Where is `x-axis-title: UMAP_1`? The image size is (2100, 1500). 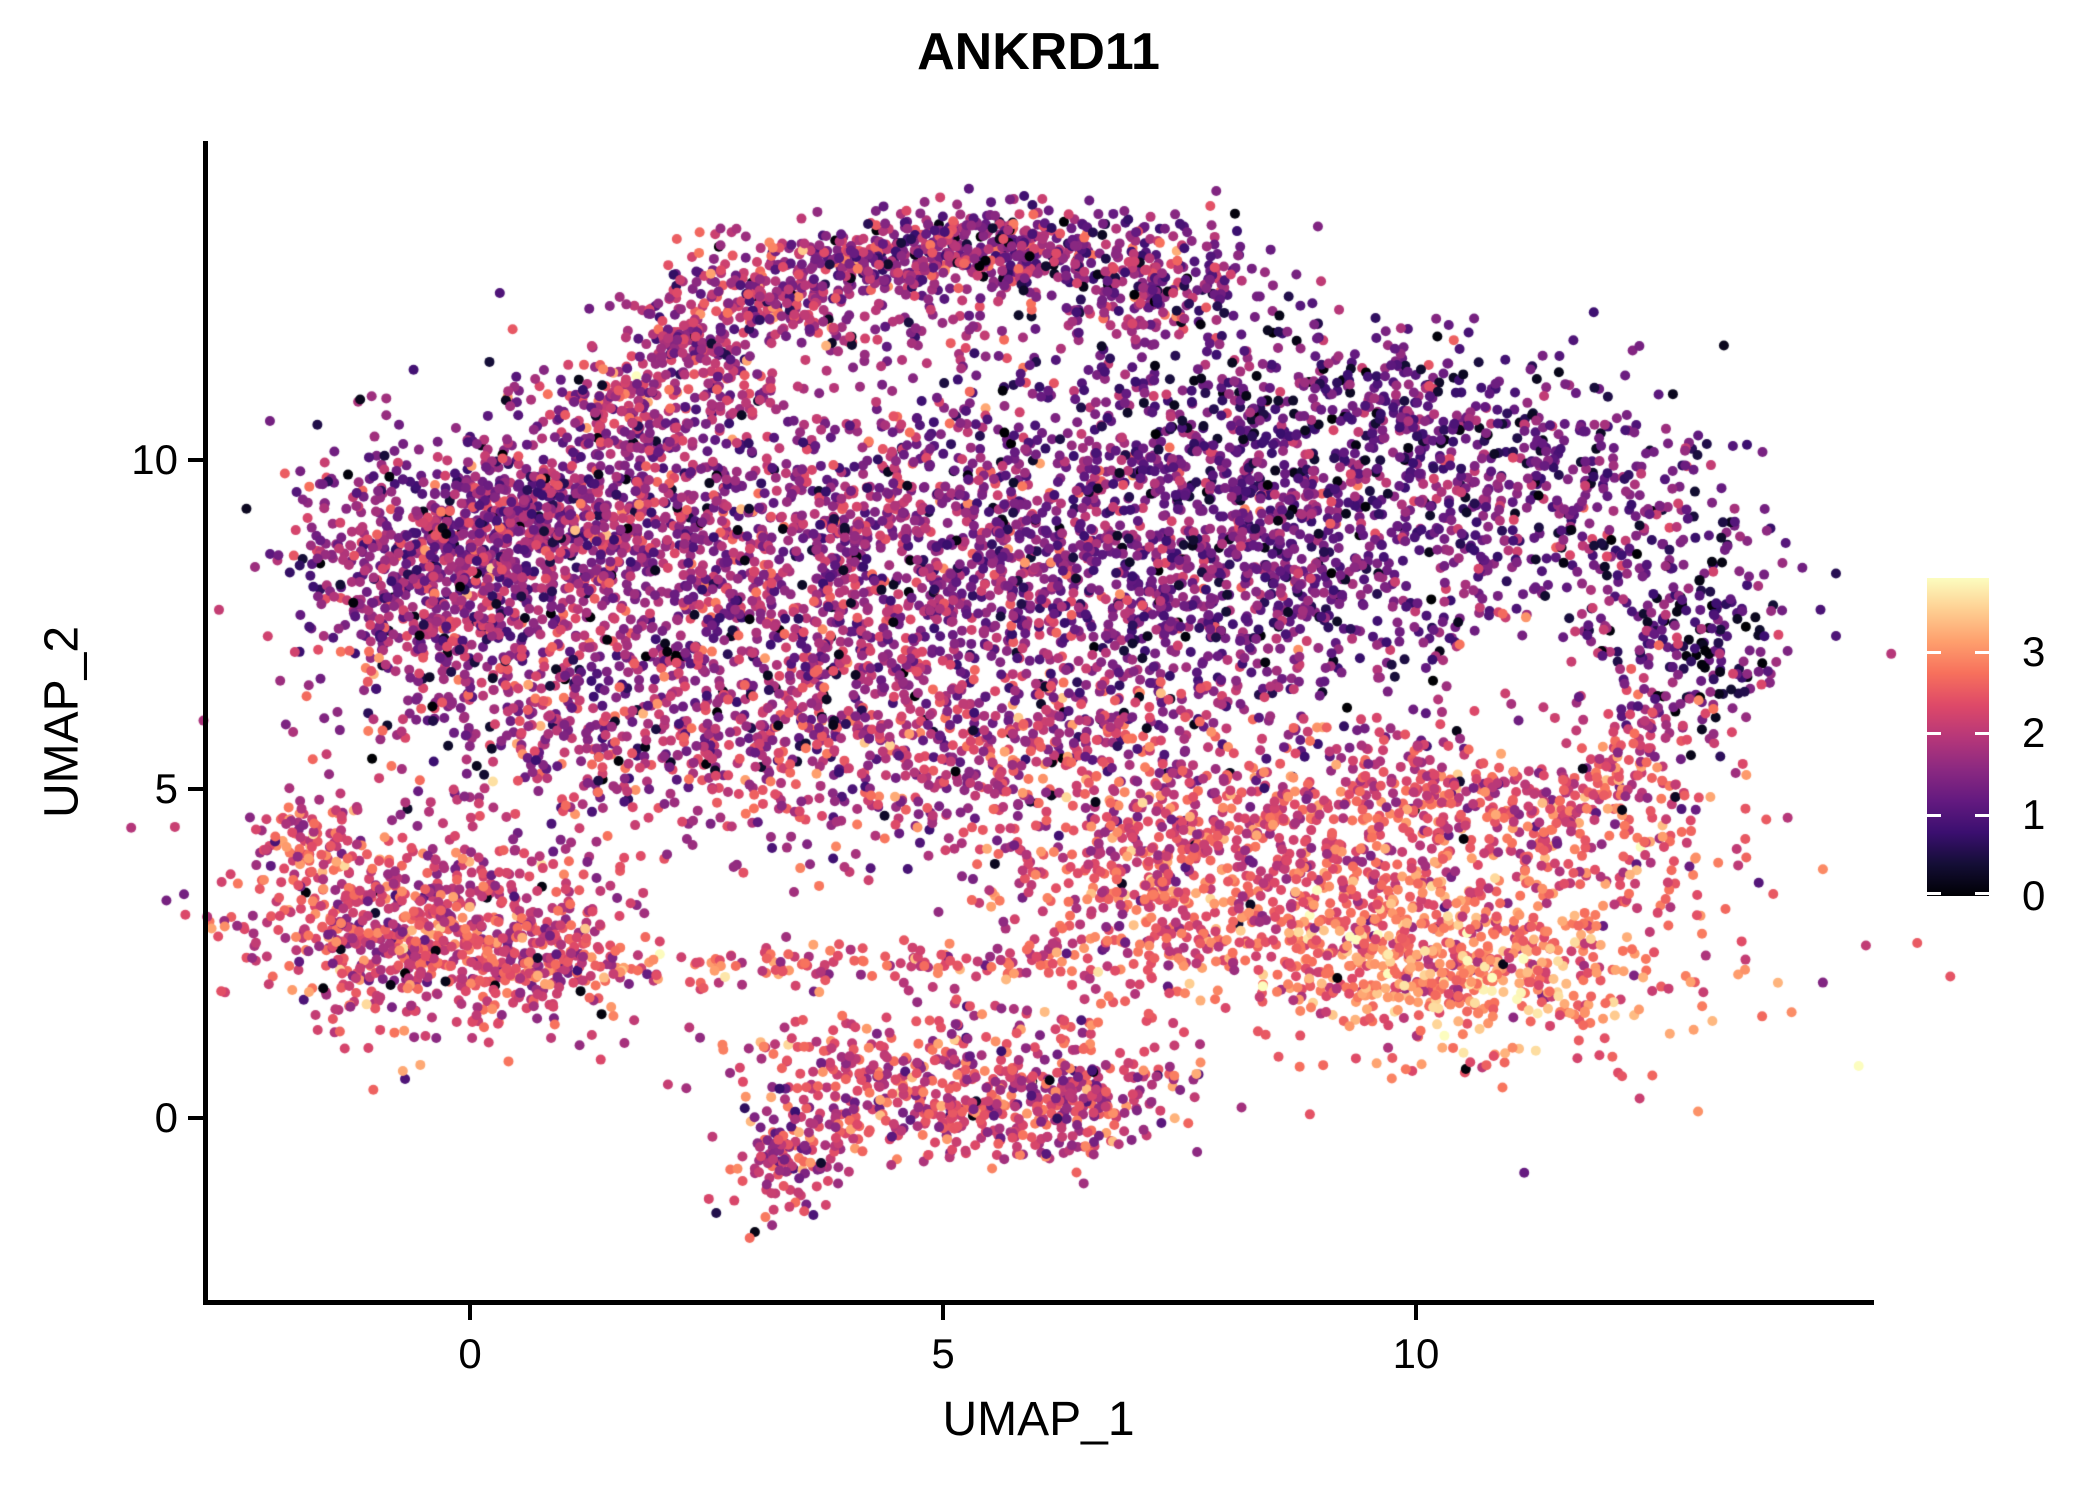
x-axis-title: UMAP_1 is located at coordinates (1038, 1419).